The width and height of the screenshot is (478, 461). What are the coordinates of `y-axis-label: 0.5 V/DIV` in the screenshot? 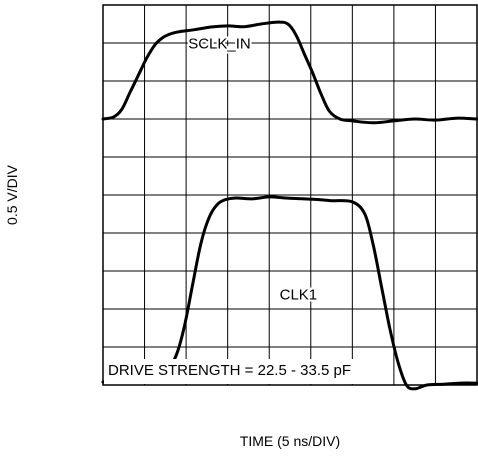 It's located at (12, 194).